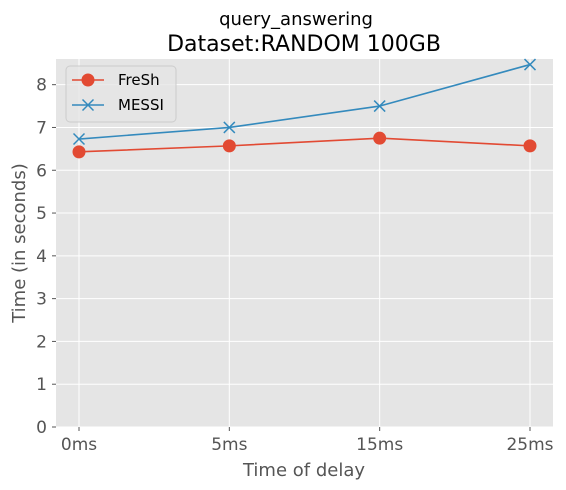 The image size is (566, 490). Describe the element at coordinates (139, 80) in the screenshot. I see `legend-label: FreSh` at that location.